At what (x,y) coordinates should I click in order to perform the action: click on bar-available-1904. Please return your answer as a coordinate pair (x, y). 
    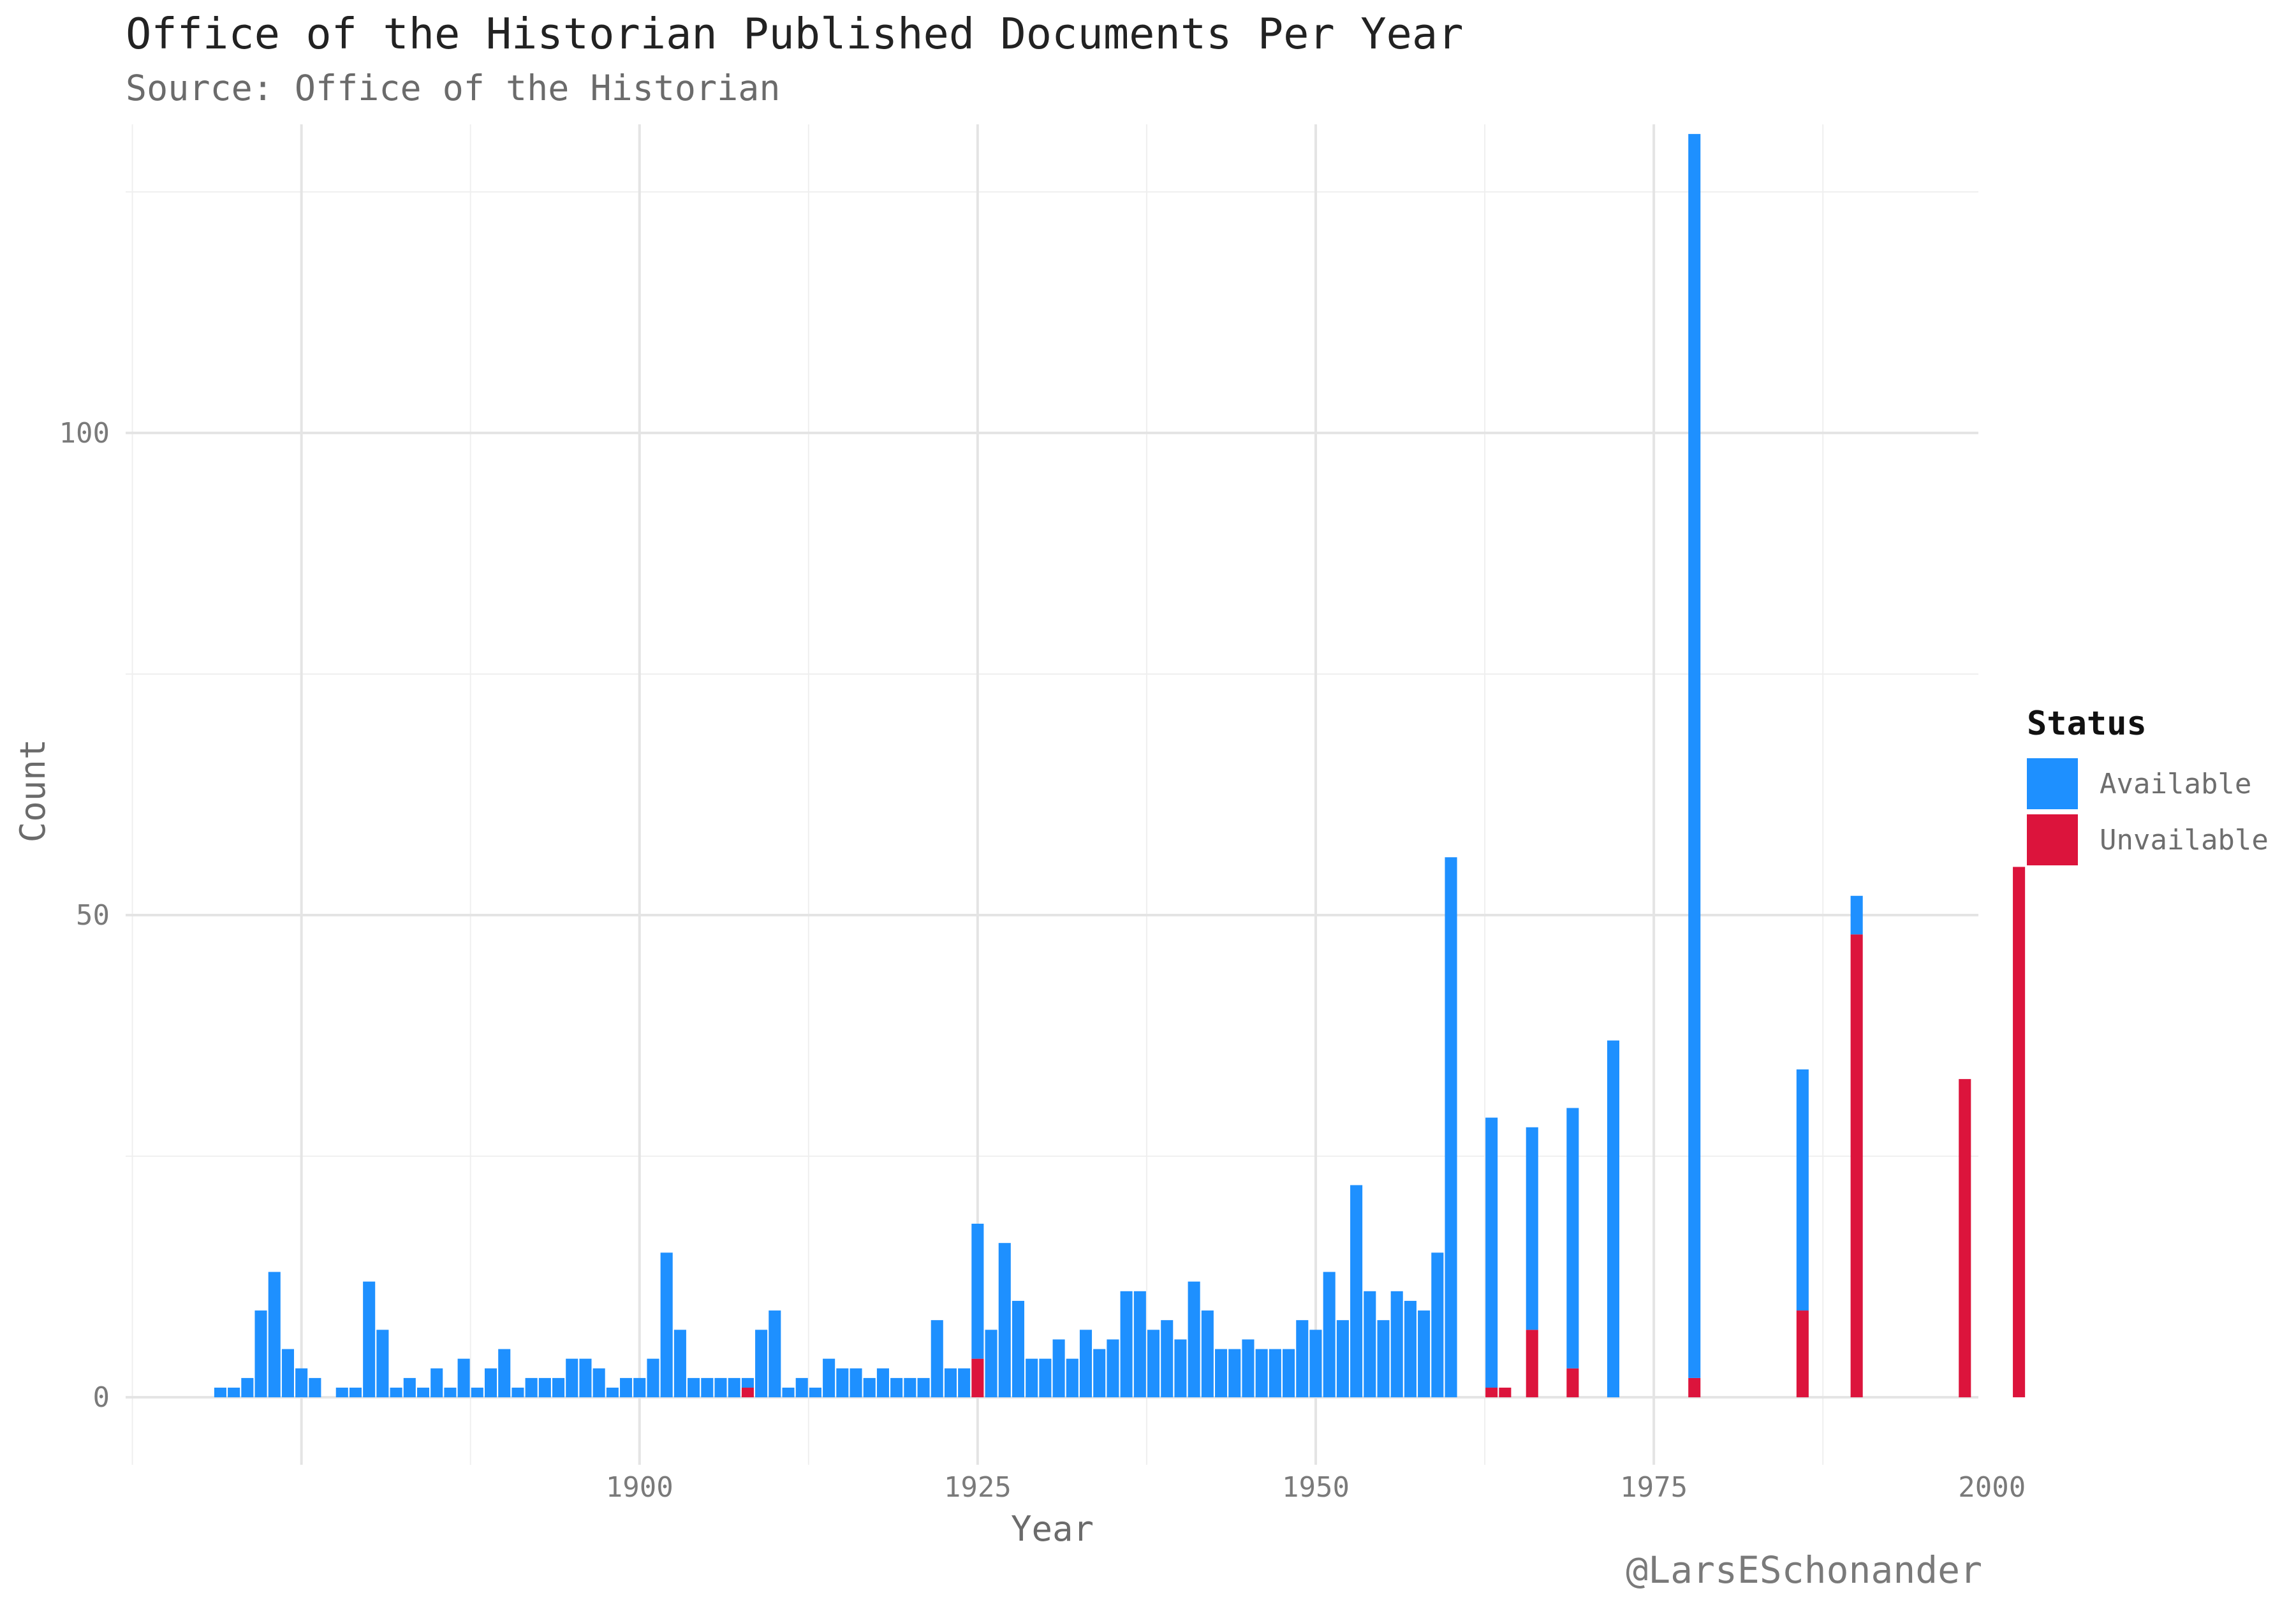
    Looking at the image, I should click on (694, 1387).